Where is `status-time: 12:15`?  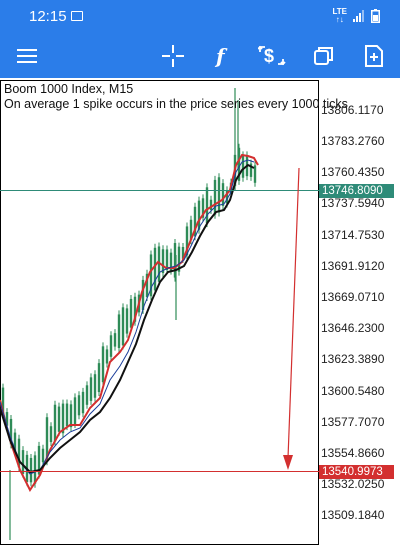 status-time: 12:15 is located at coordinates (48, 16).